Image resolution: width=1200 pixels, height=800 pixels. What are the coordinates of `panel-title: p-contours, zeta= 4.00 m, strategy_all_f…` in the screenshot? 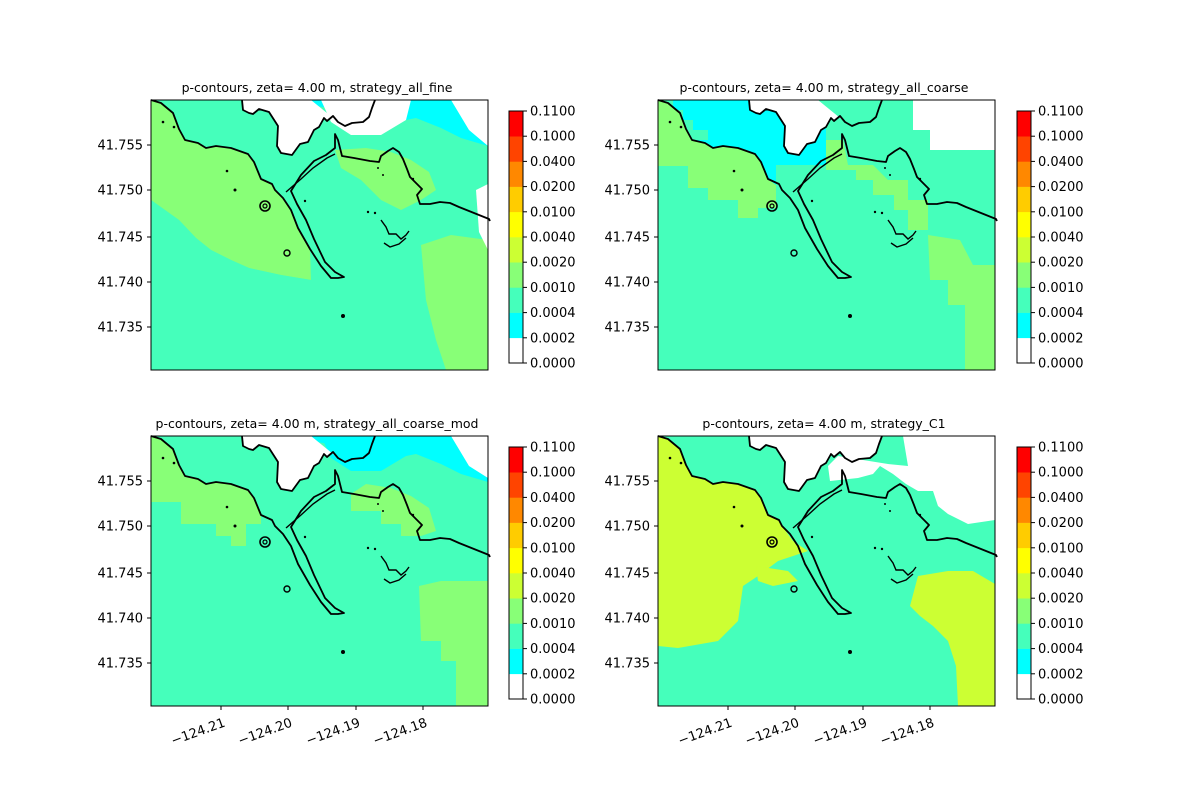 It's located at (317, 87).